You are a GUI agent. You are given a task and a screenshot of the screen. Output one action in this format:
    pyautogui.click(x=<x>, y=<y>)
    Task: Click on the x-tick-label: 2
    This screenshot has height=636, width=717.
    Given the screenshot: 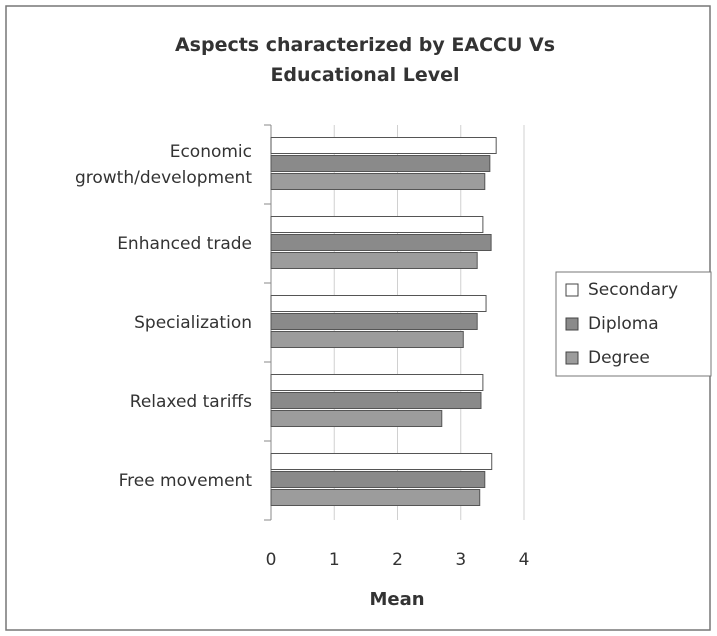 What is the action you would take?
    pyautogui.click(x=397, y=560)
    